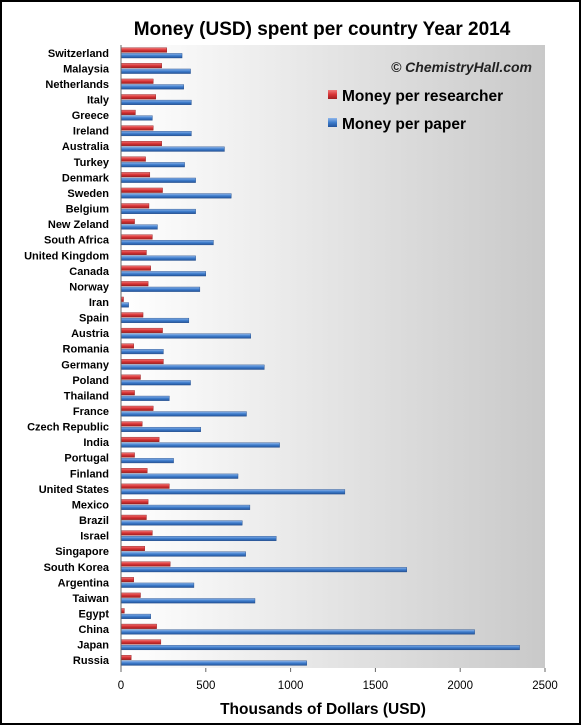 Image resolution: width=581 pixels, height=725 pixels. What do you see at coordinates (143, 50) in the screenshot?
I see `bar-researcher-switzerland` at bounding box center [143, 50].